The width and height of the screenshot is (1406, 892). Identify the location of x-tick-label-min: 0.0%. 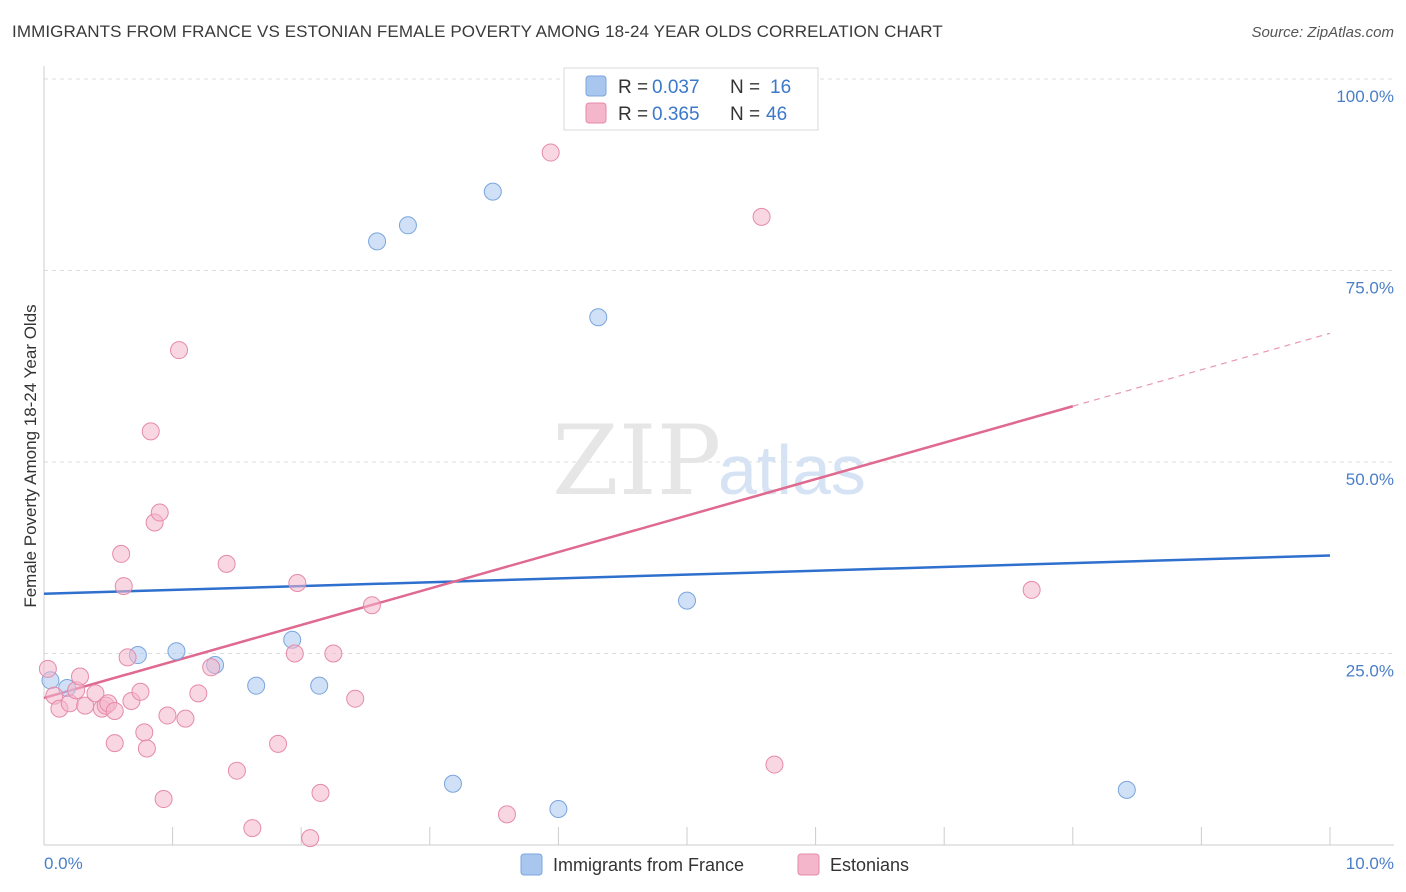
(63, 863).